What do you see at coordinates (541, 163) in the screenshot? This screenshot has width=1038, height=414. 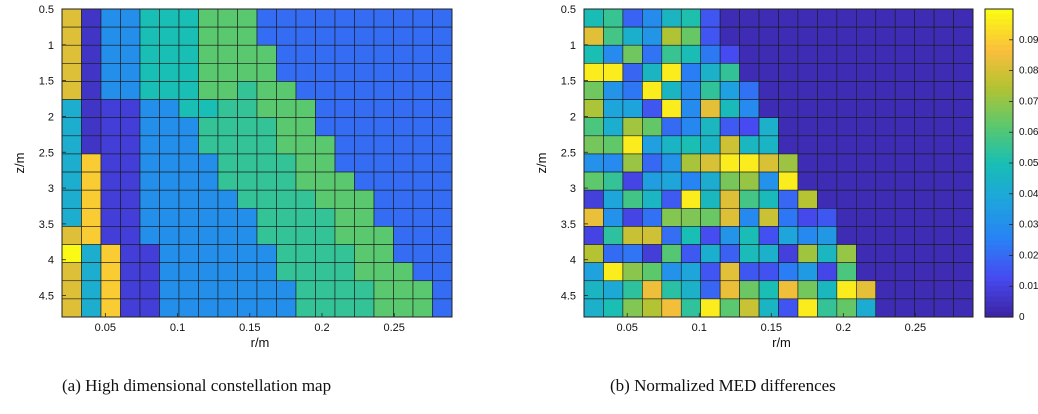 I see `panel-b-ylabel: z/m` at bounding box center [541, 163].